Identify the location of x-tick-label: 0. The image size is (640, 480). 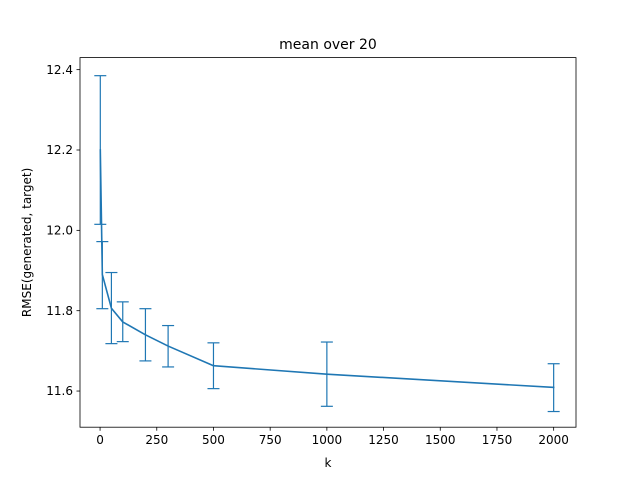
(100, 440).